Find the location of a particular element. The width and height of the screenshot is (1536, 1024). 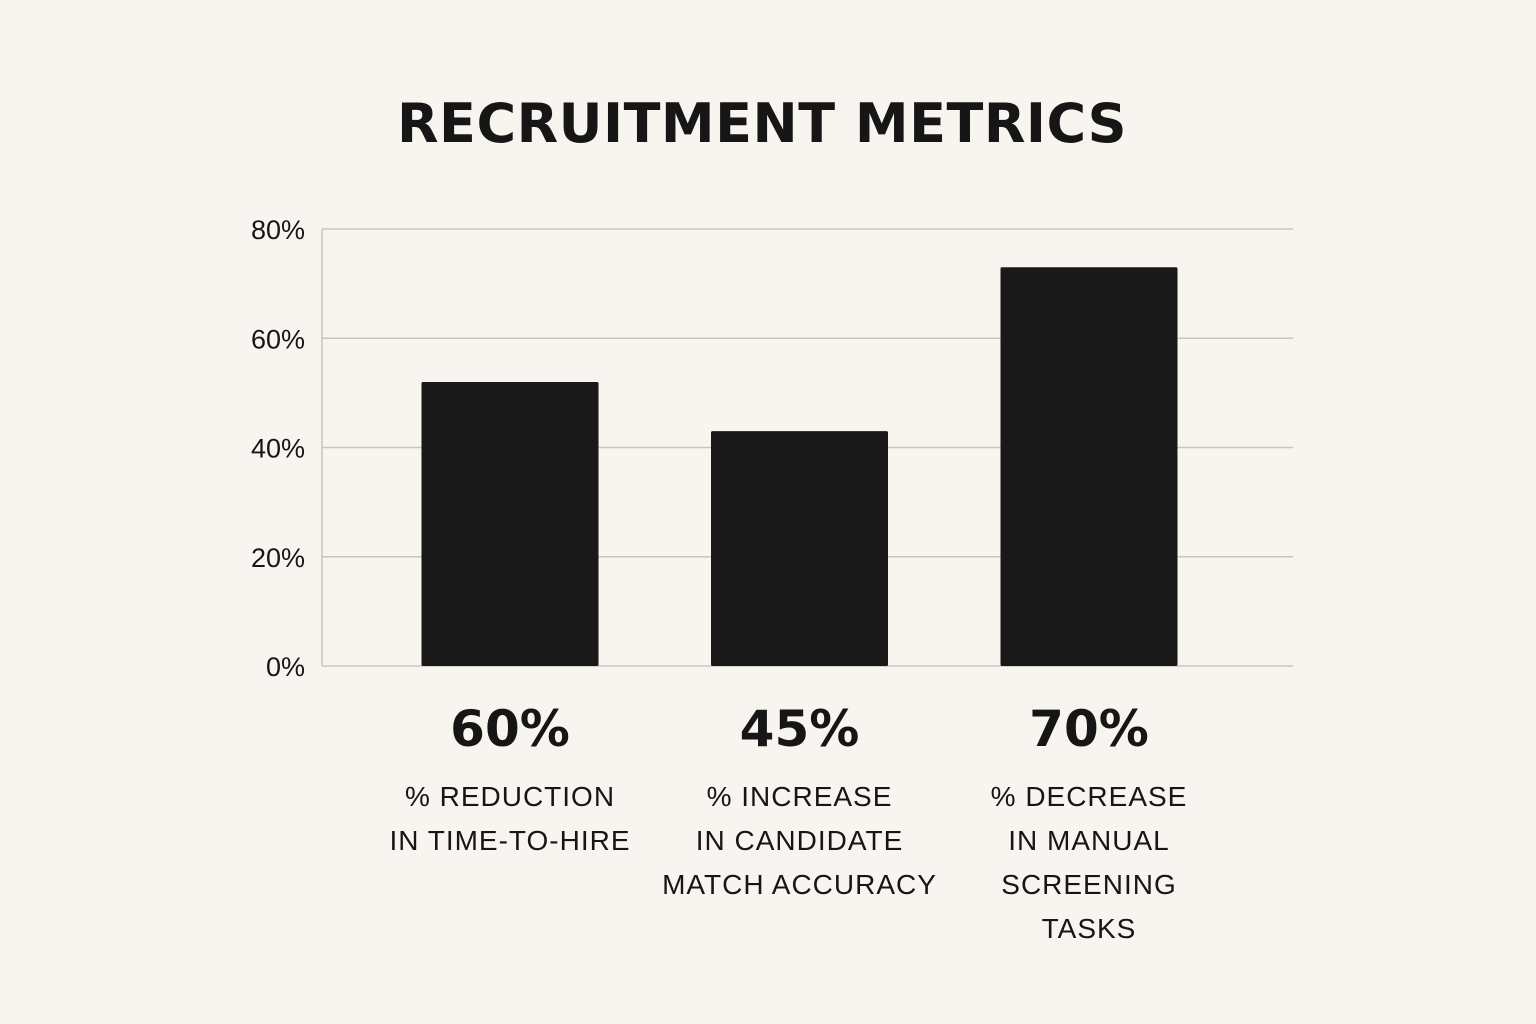

value-label: 45% is located at coordinates (800, 729).